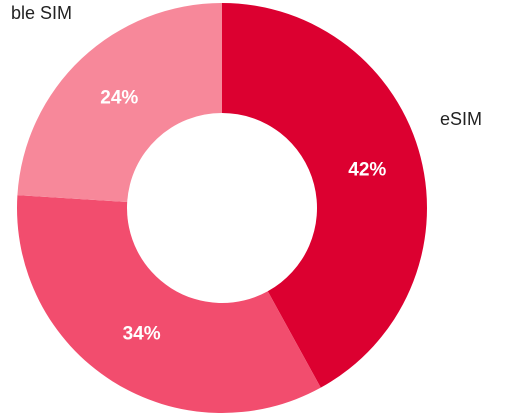  Describe the element at coordinates (41, 13) in the screenshot. I see `category-label: ble SIM` at that location.